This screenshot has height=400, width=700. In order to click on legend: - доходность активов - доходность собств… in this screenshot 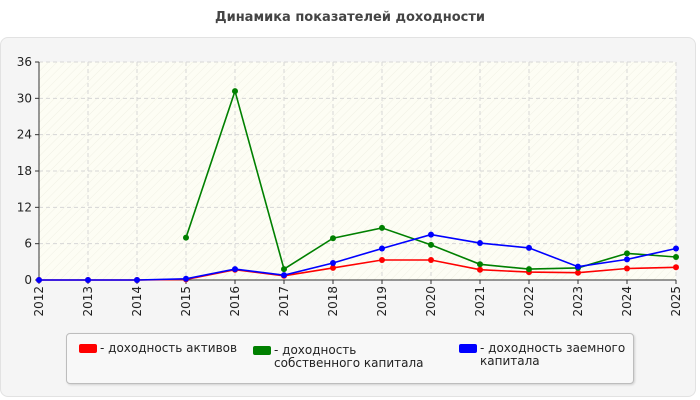, I will do `click(350, 358)`.